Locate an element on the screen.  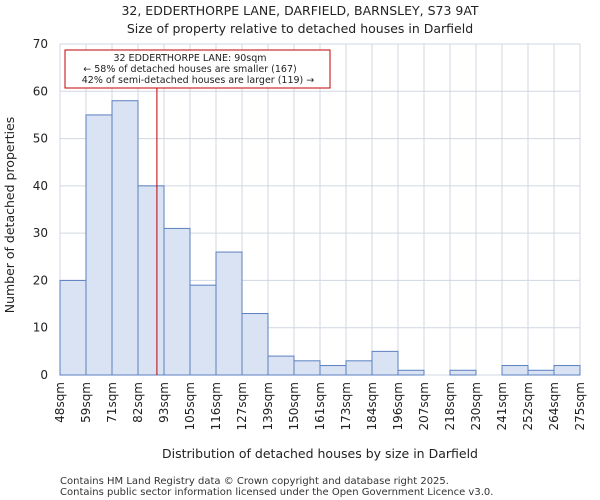
x-tick-label: 127sqm is located at coordinates (242, 406).